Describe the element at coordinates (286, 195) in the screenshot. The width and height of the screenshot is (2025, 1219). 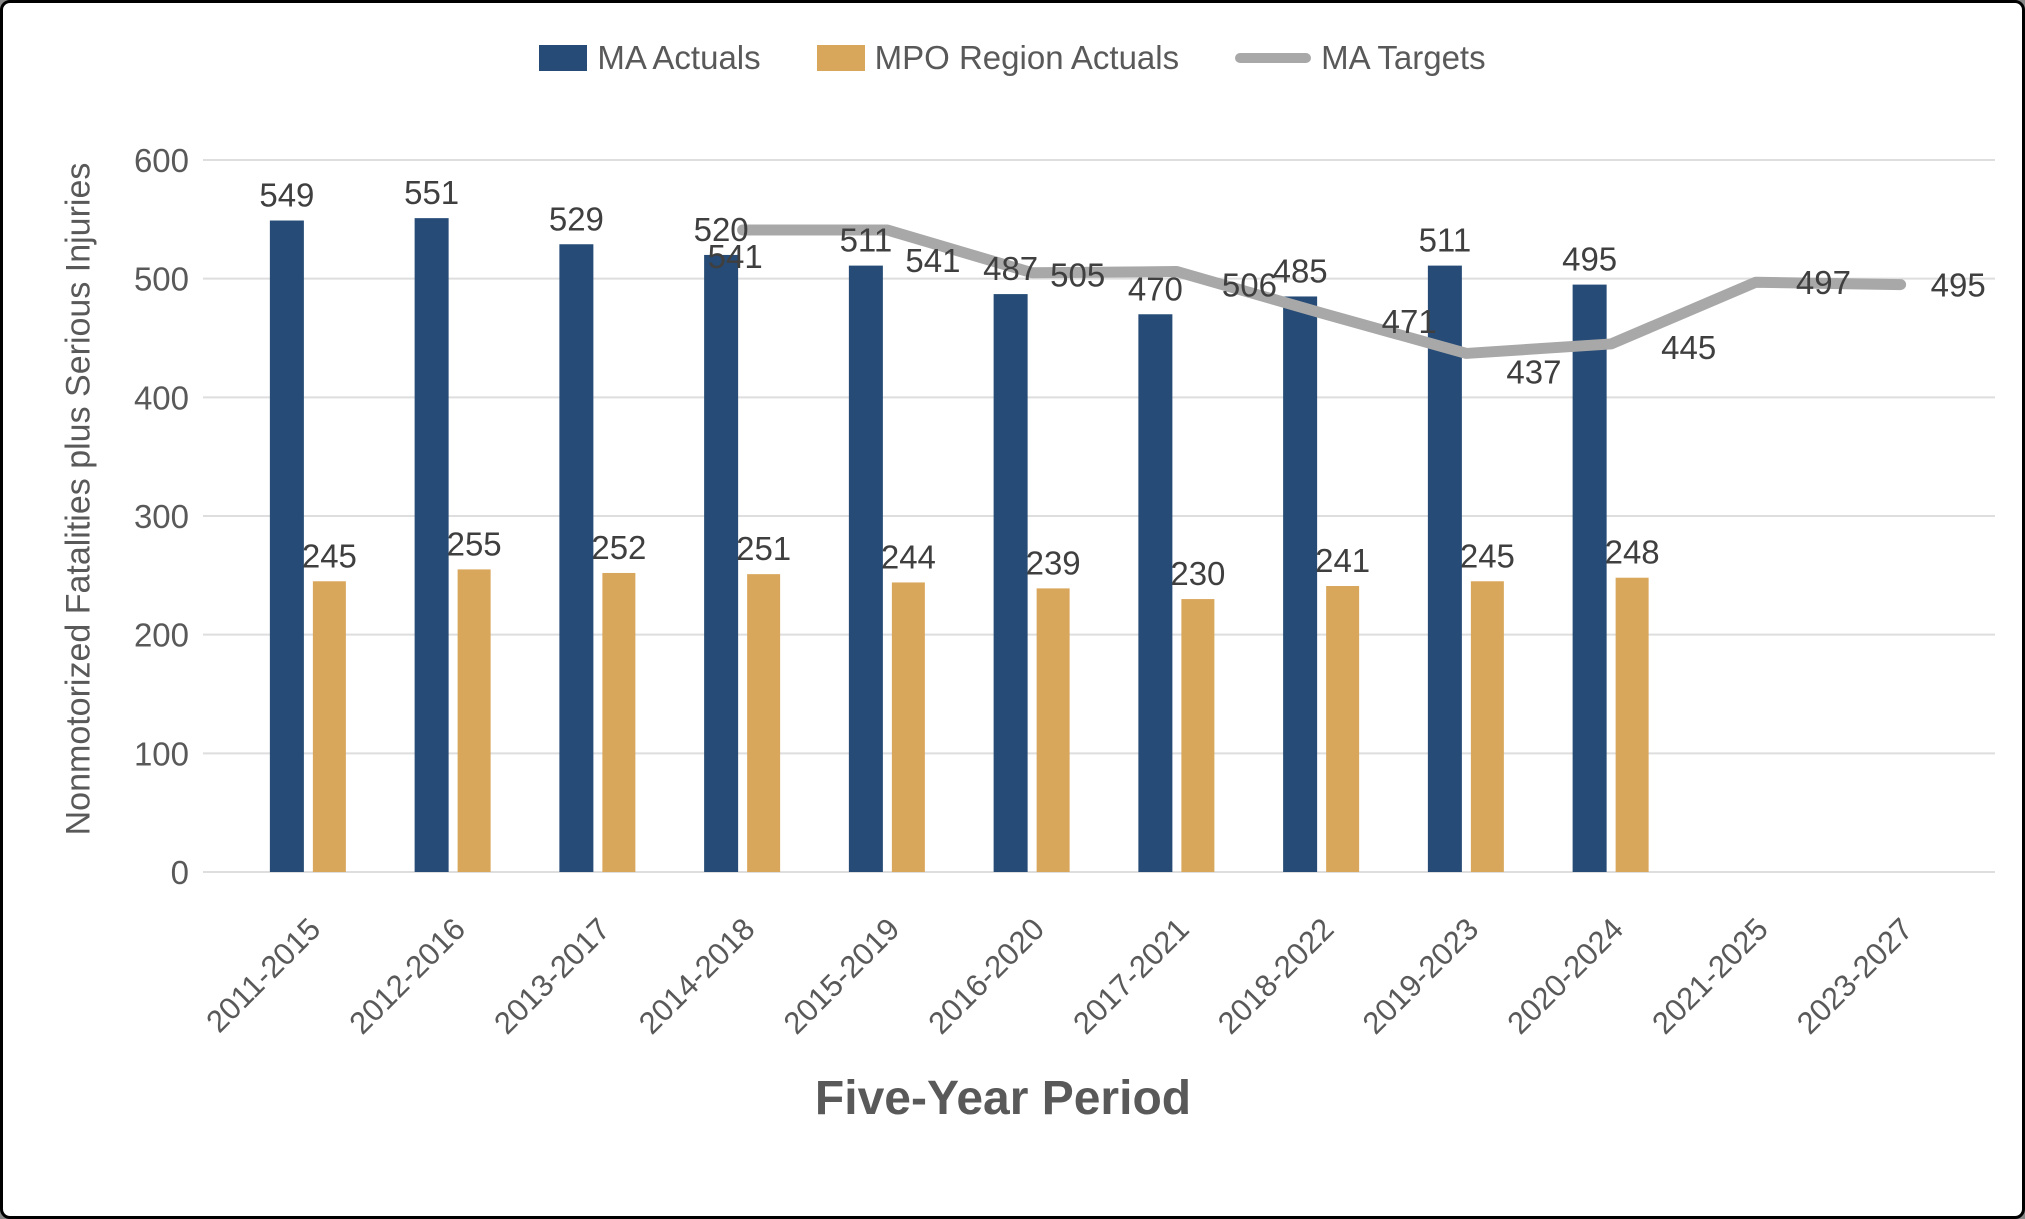
I see `data-label-ma-actuals: 549` at that location.